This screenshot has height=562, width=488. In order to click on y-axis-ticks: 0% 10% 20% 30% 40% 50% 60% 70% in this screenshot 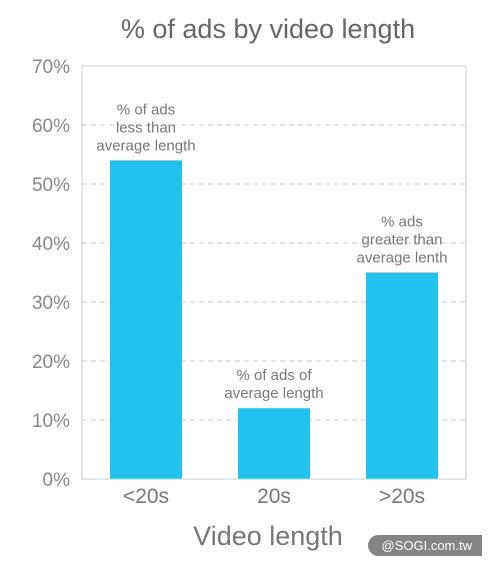, I will do `click(51, 274)`.